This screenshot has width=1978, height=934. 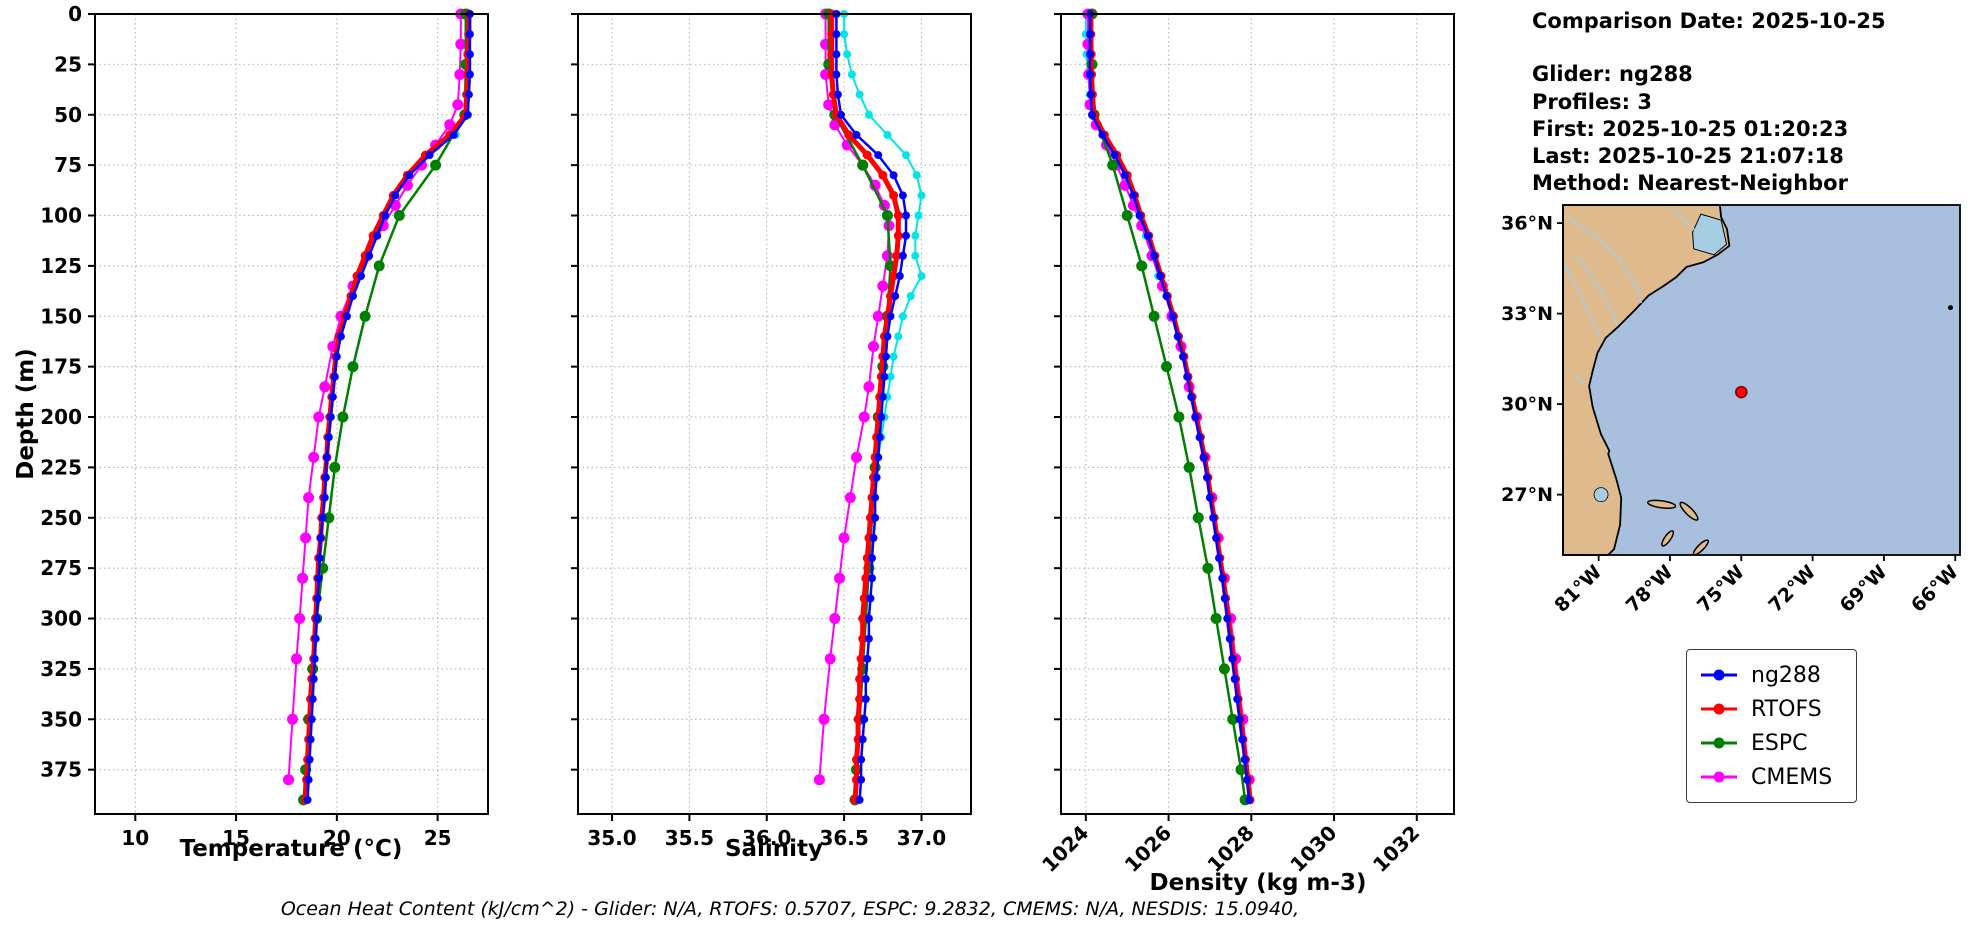 What do you see at coordinates (61, 770) in the screenshot?
I see `svg-text: 375` at bounding box center [61, 770].